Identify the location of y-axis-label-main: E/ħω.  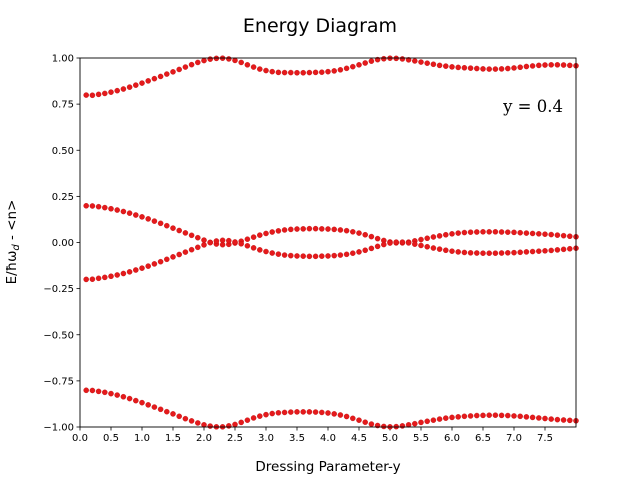
(12, 268).